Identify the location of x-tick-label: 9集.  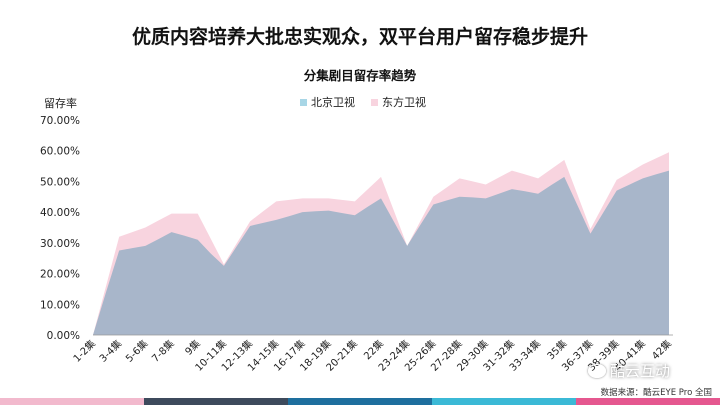
(192, 347).